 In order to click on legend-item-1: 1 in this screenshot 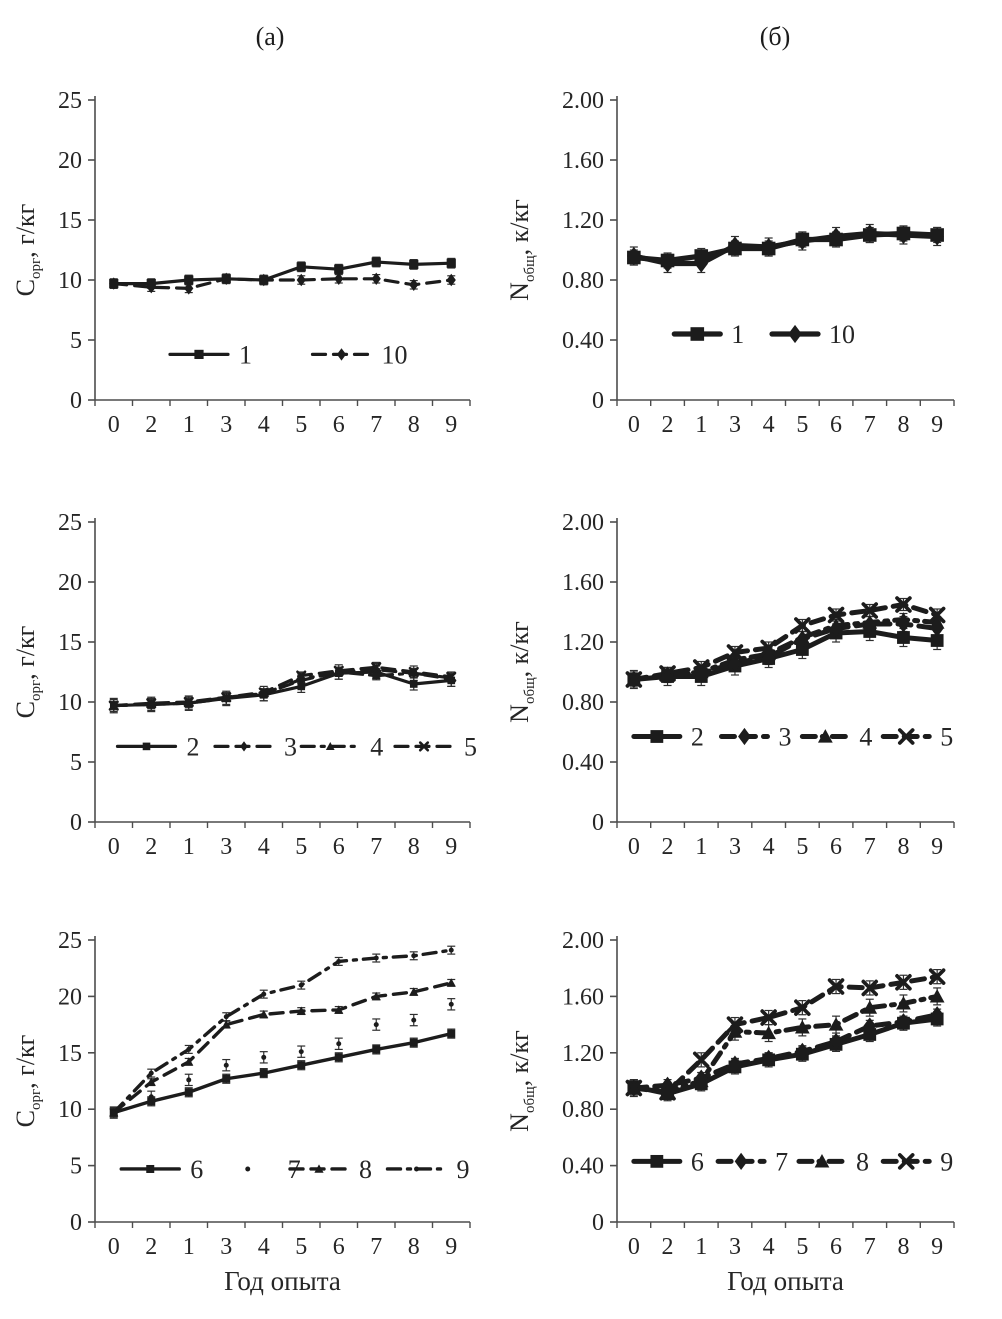, I will do `click(210, 354)`.